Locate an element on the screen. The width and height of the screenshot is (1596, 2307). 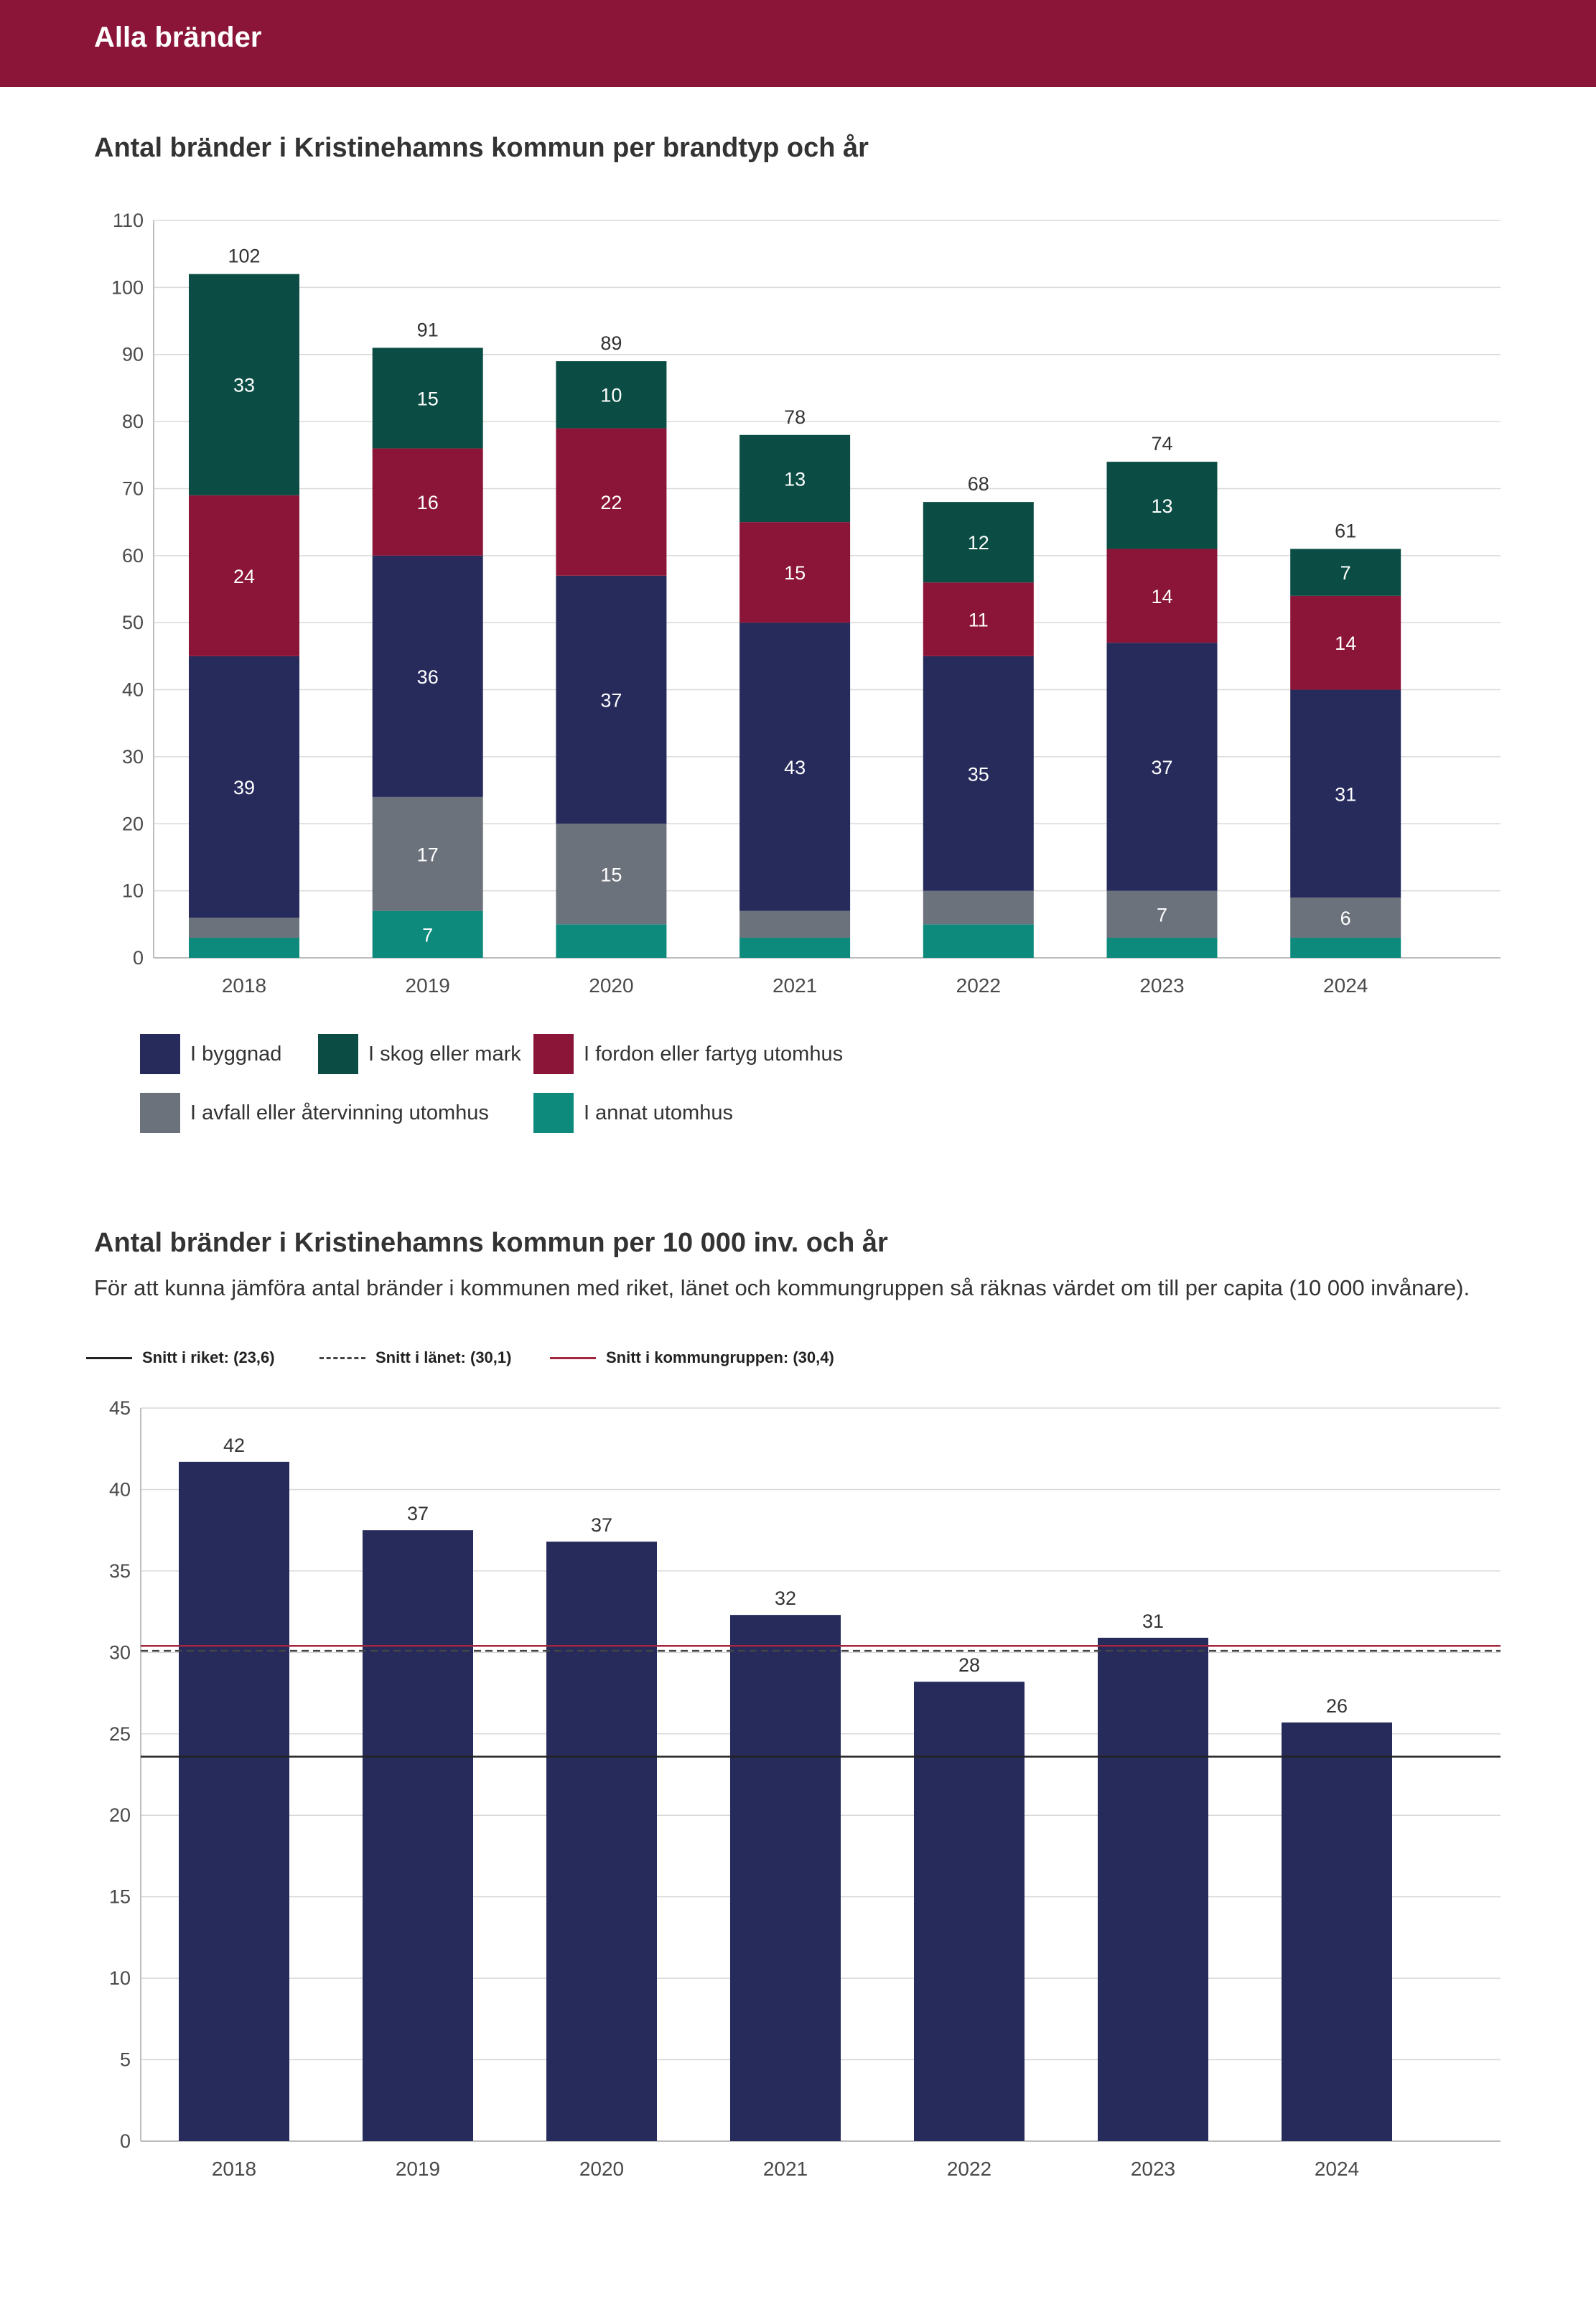
chart1-segment-label: 43 is located at coordinates (795, 767).